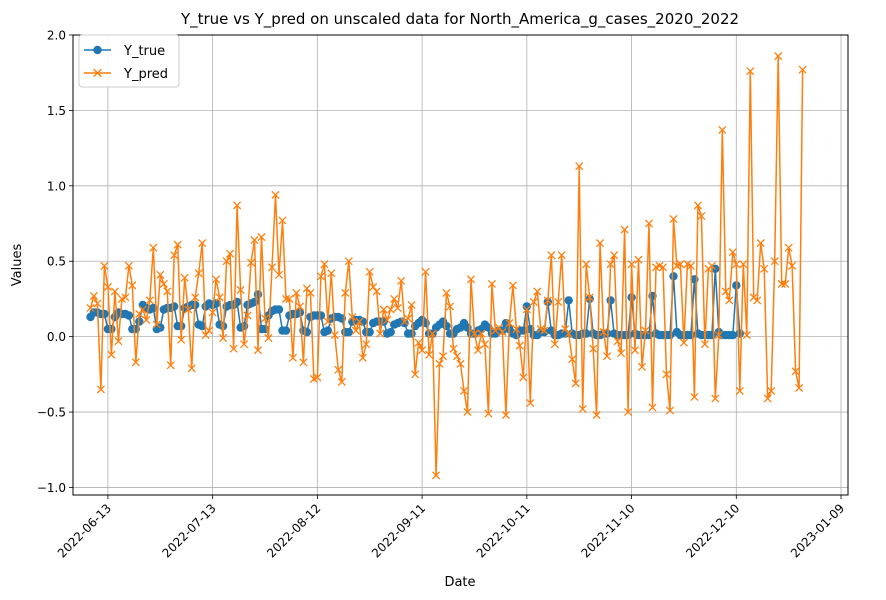  I want to click on legend-box, so click(129, 61).